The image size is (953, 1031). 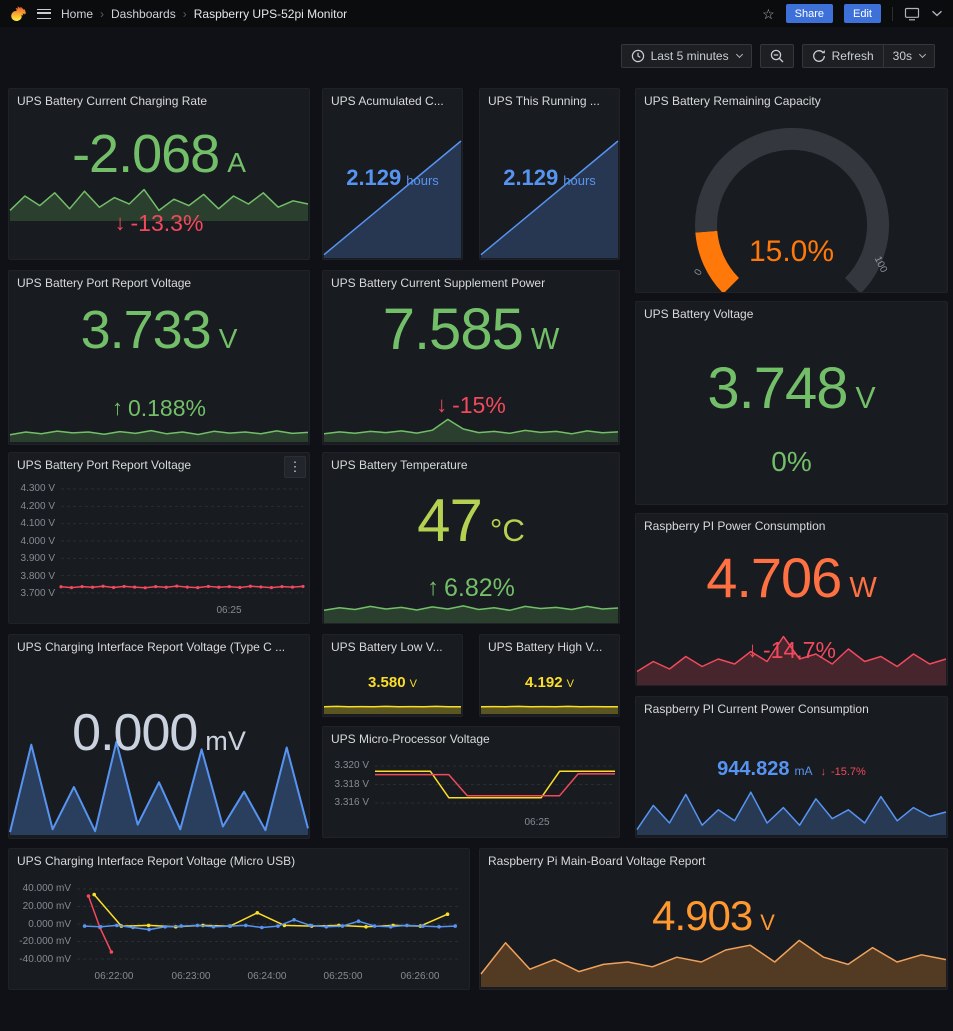 I want to click on panel-title: UPS Battery Current Charging Rate, so click(x=112, y=101).